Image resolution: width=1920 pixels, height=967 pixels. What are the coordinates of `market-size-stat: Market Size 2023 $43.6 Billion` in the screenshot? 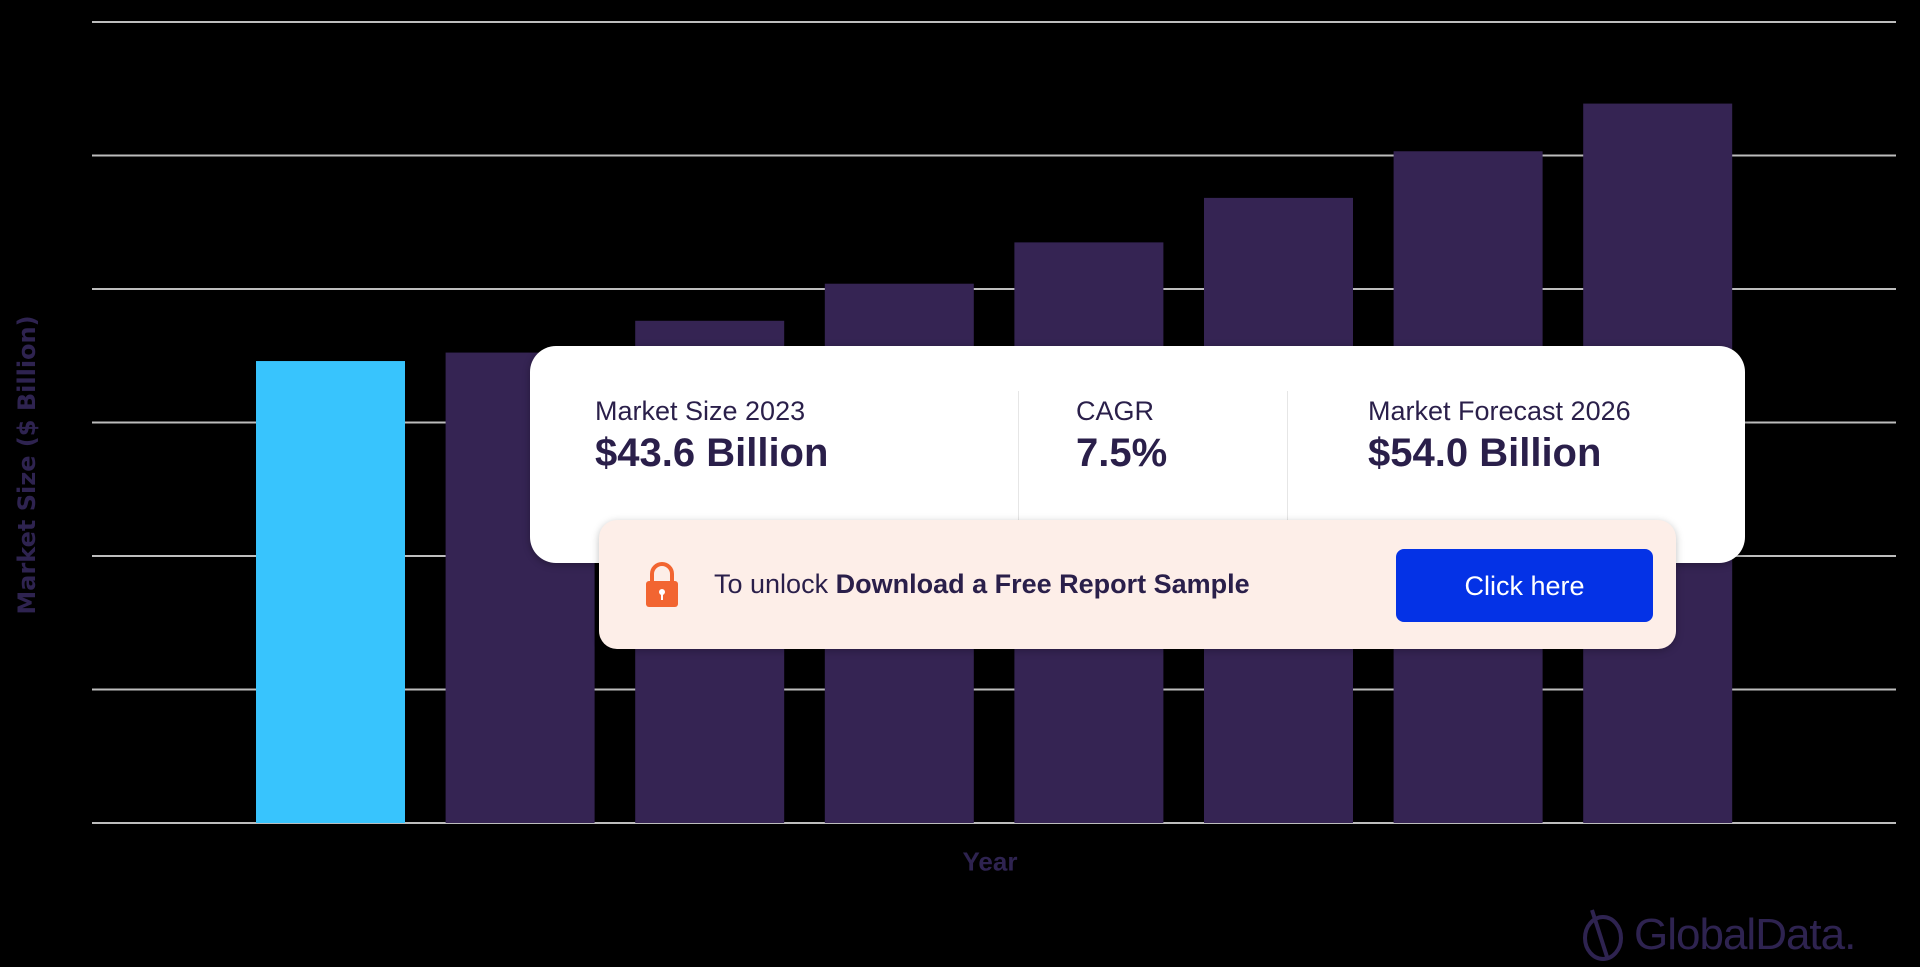 It's located at (711, 436).